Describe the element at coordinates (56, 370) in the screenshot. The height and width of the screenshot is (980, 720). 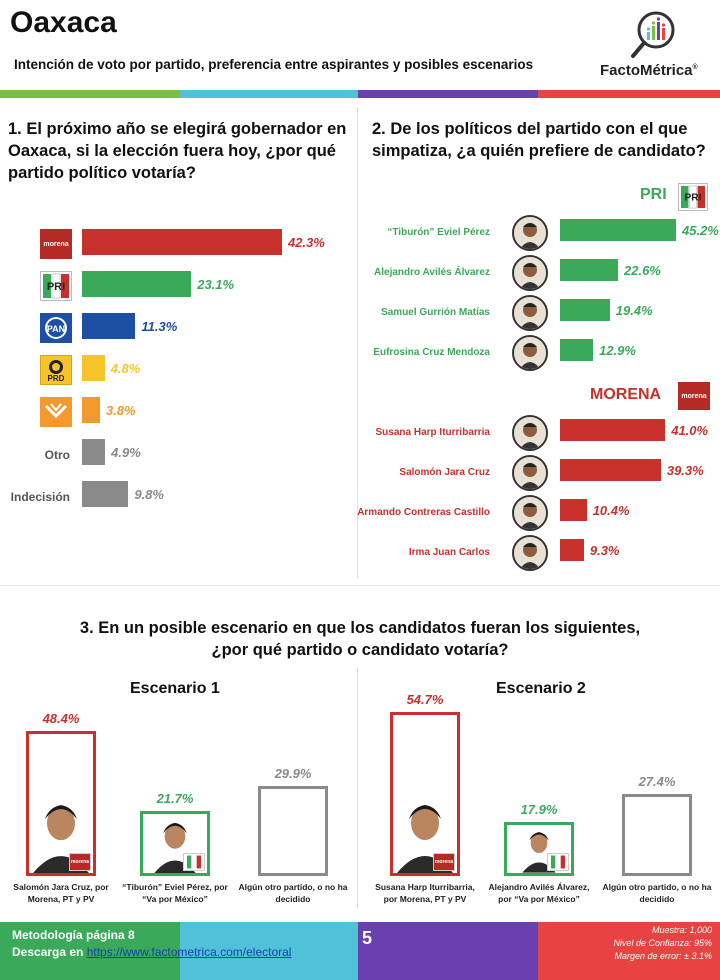
I see `prd-logo-icon: PRD` at that location.